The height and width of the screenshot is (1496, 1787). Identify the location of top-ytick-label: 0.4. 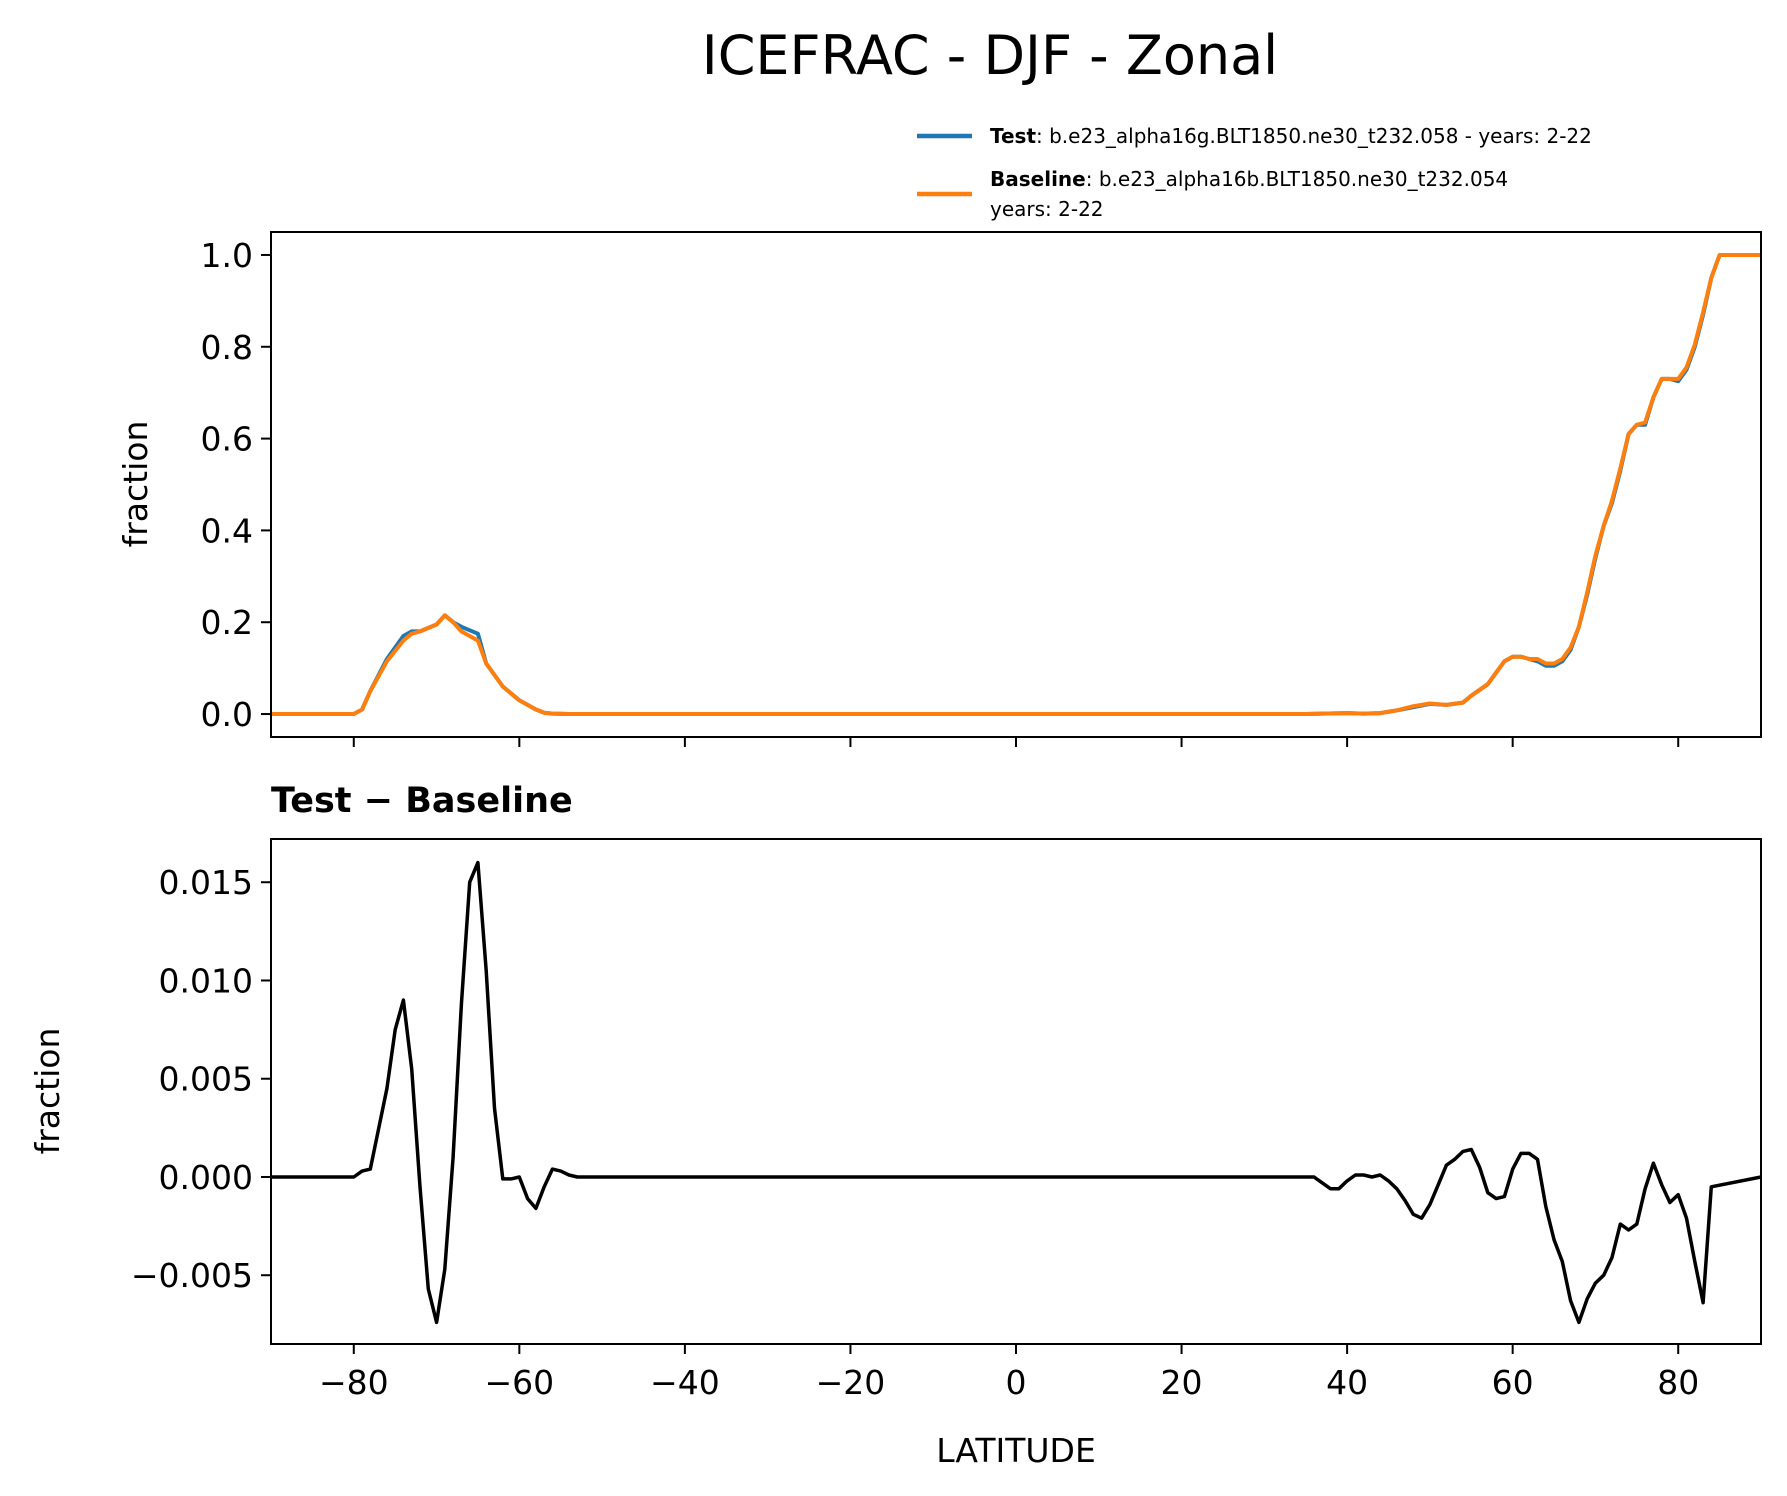
(227, 530).